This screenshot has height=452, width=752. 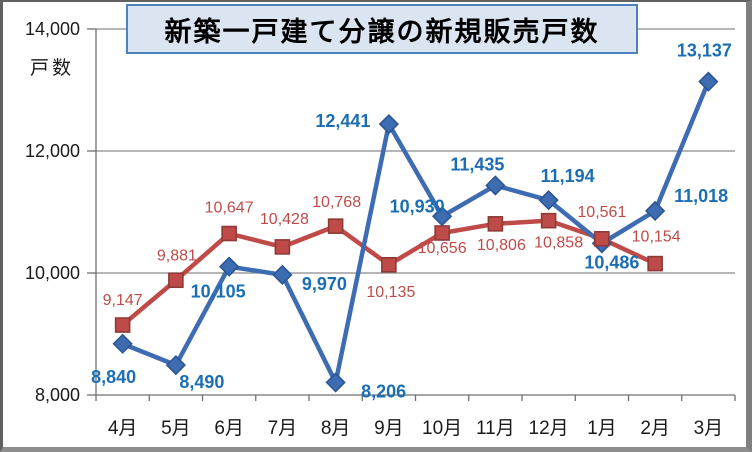 I want to click on y-axis-unit-label: 戸数, so click(x=52, y=68).